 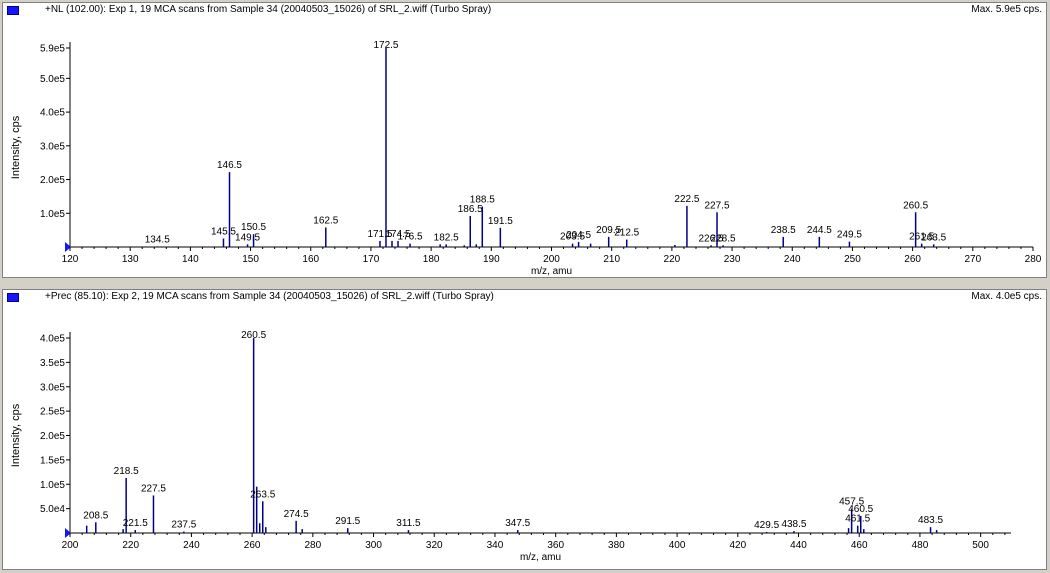 What do you see at coordinates (766, 525) in the screenshot?
I see `peak-label: 429.5` at bounding box center [766, 525].